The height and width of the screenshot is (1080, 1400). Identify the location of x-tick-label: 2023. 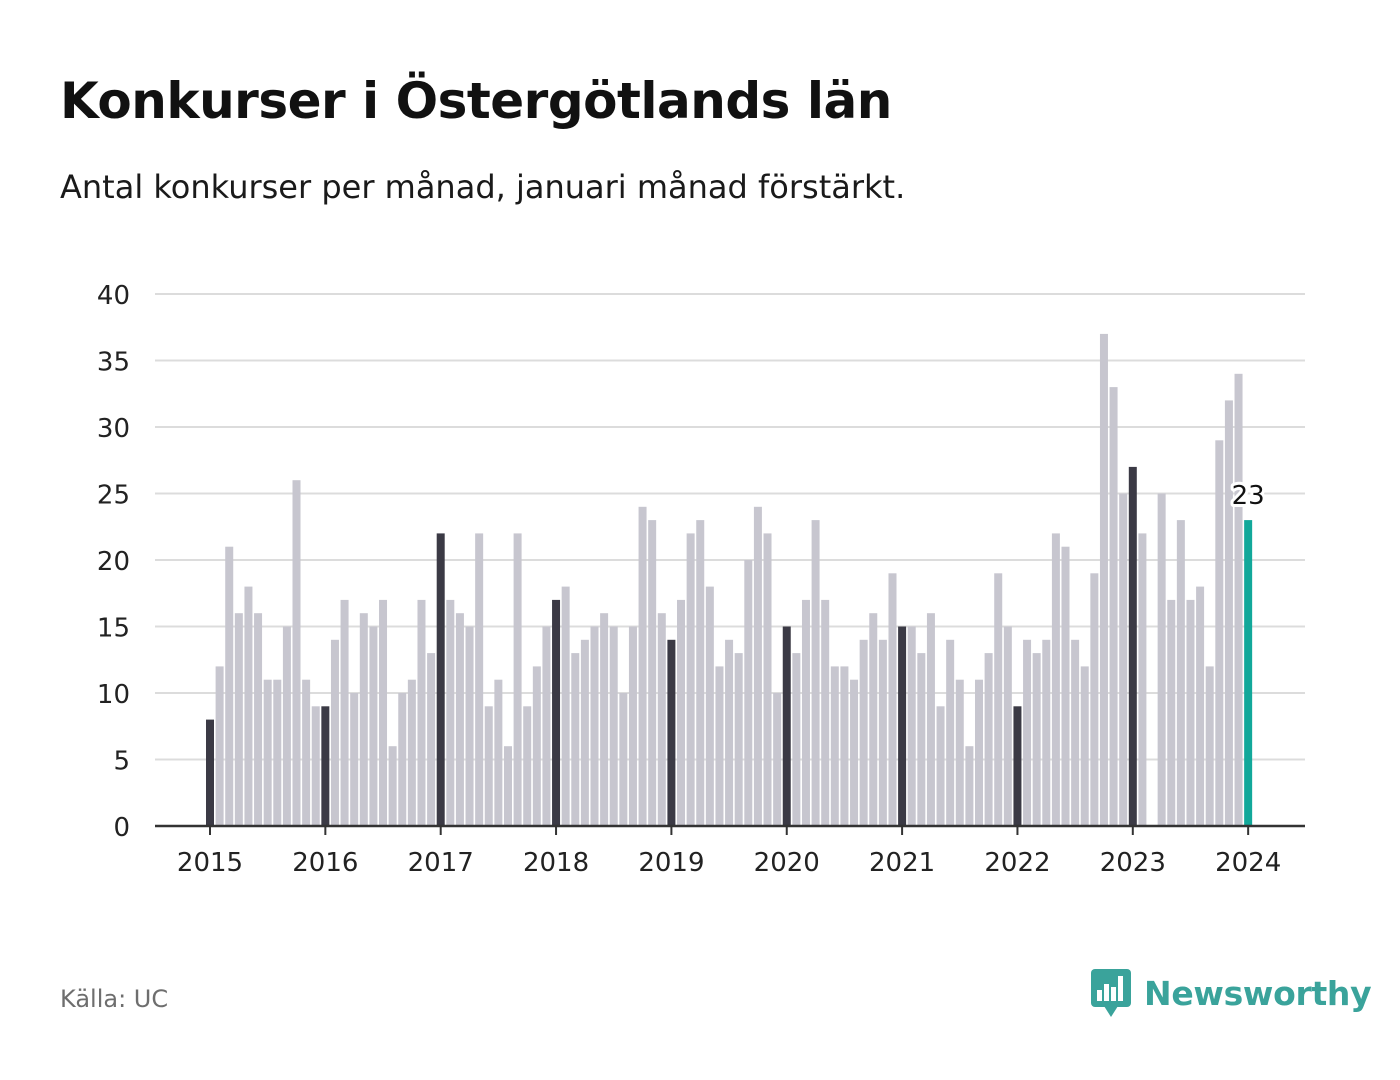
(1133, 863).